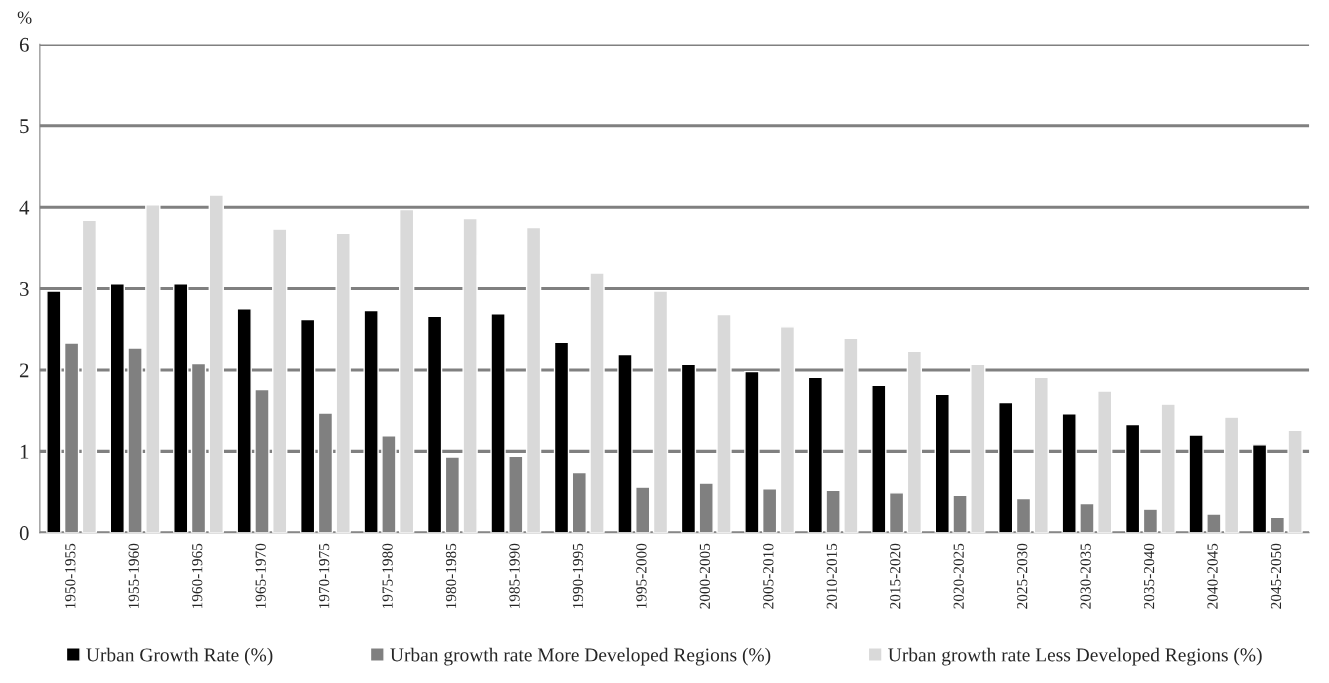  I want to click on y-tick-label: 0, so click(24, 533).